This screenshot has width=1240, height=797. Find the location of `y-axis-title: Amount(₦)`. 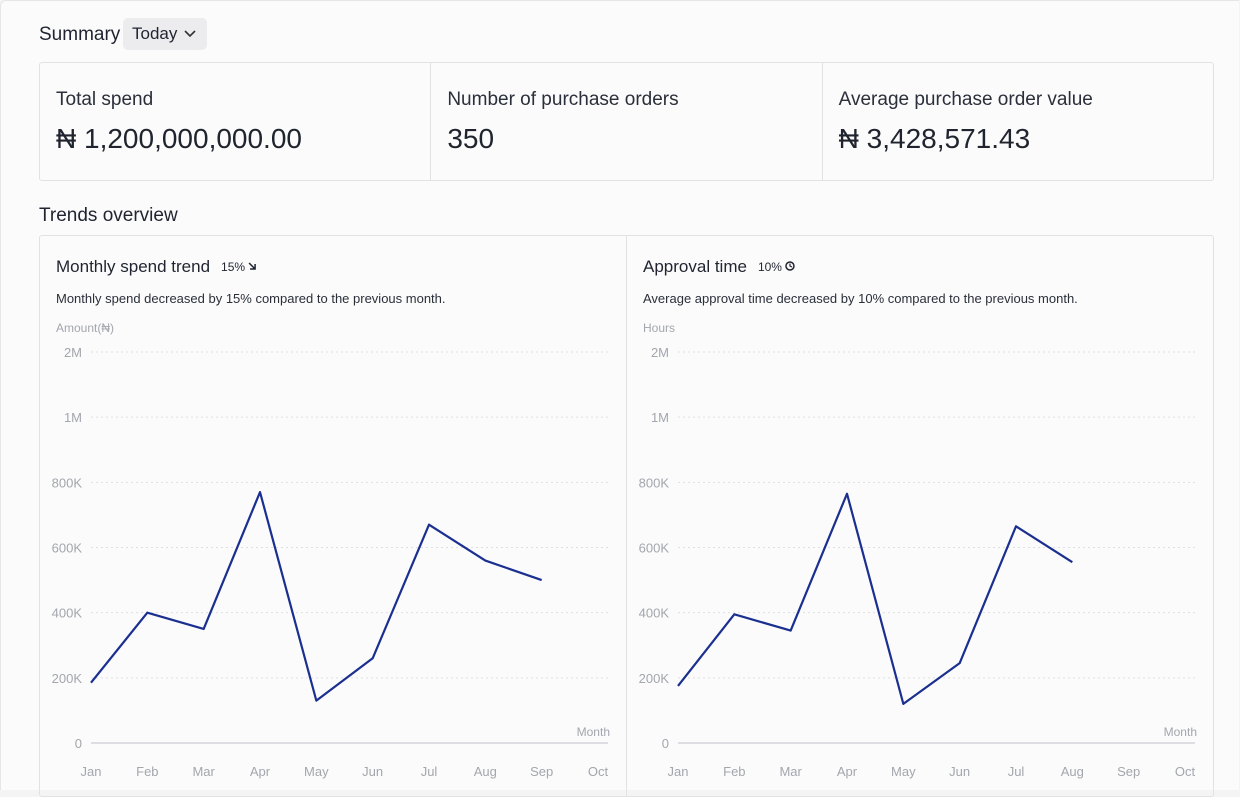

y-axis-title: Amount(₦) is located at coordinates (85, 328).